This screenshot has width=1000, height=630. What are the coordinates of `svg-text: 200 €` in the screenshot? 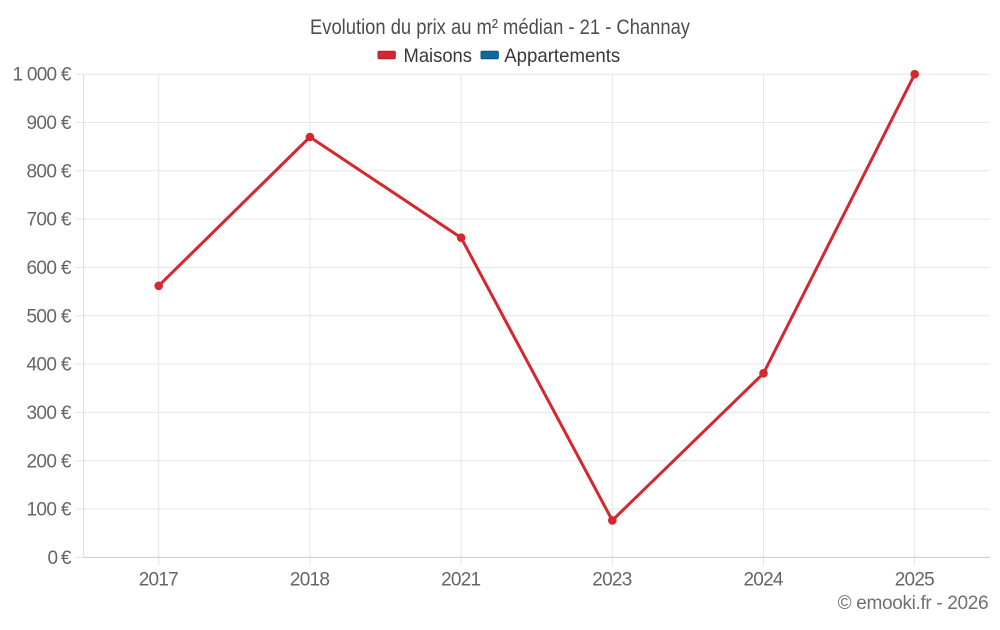 It's located at (49, 461).